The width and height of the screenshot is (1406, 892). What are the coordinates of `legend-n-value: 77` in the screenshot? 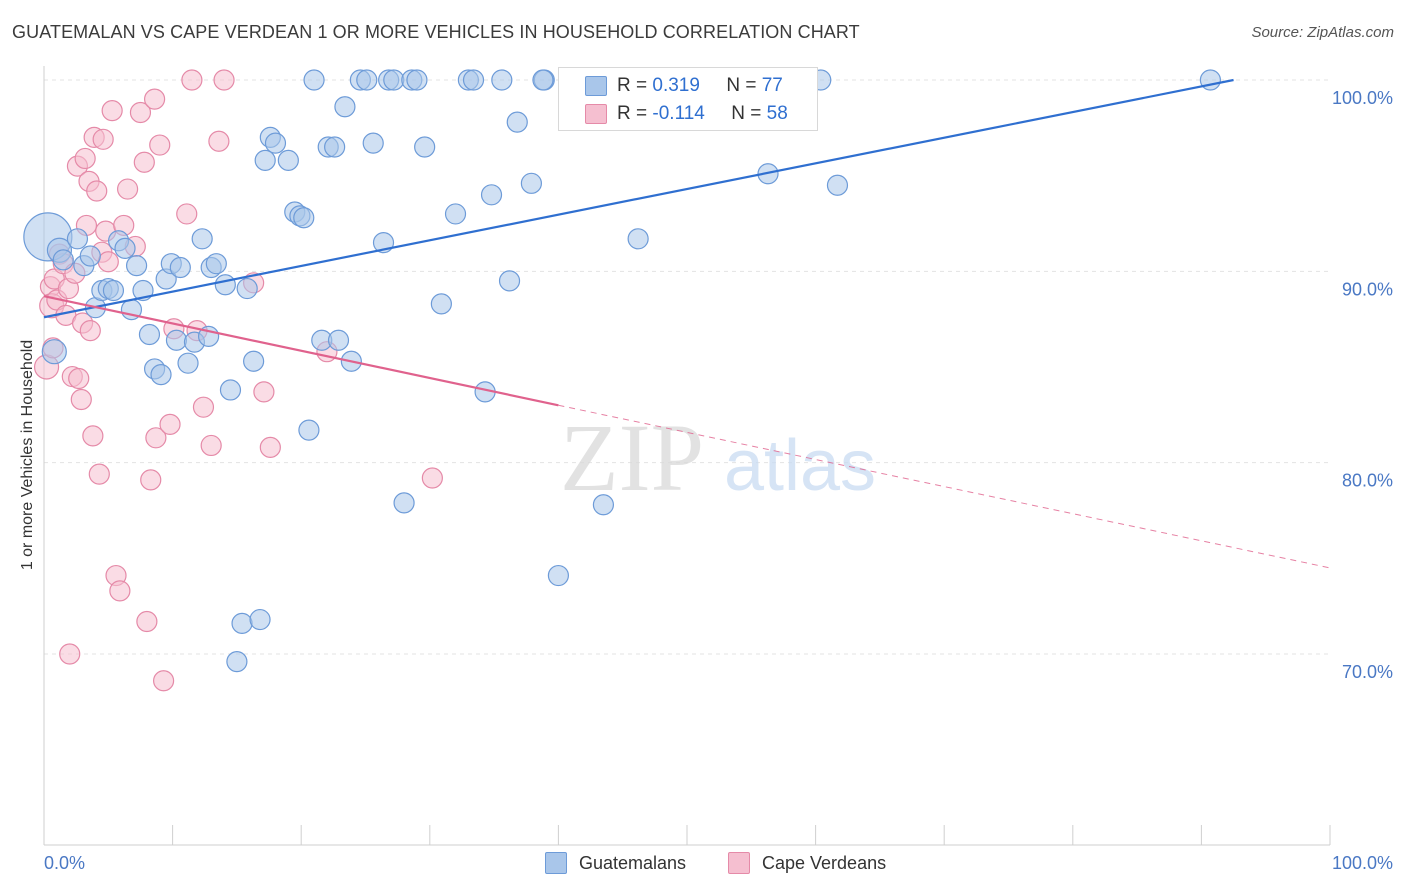 It's located at (772, 85).